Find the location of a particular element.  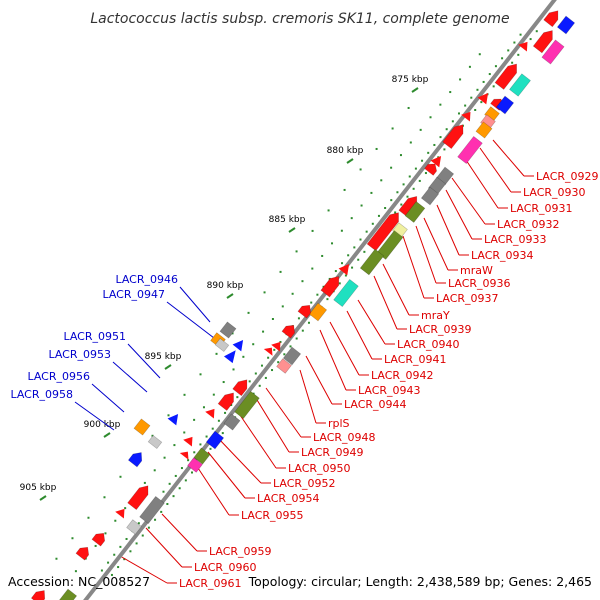

gene-label-lacr-0960: LACR_0960 is located at coordinates (225, 567).